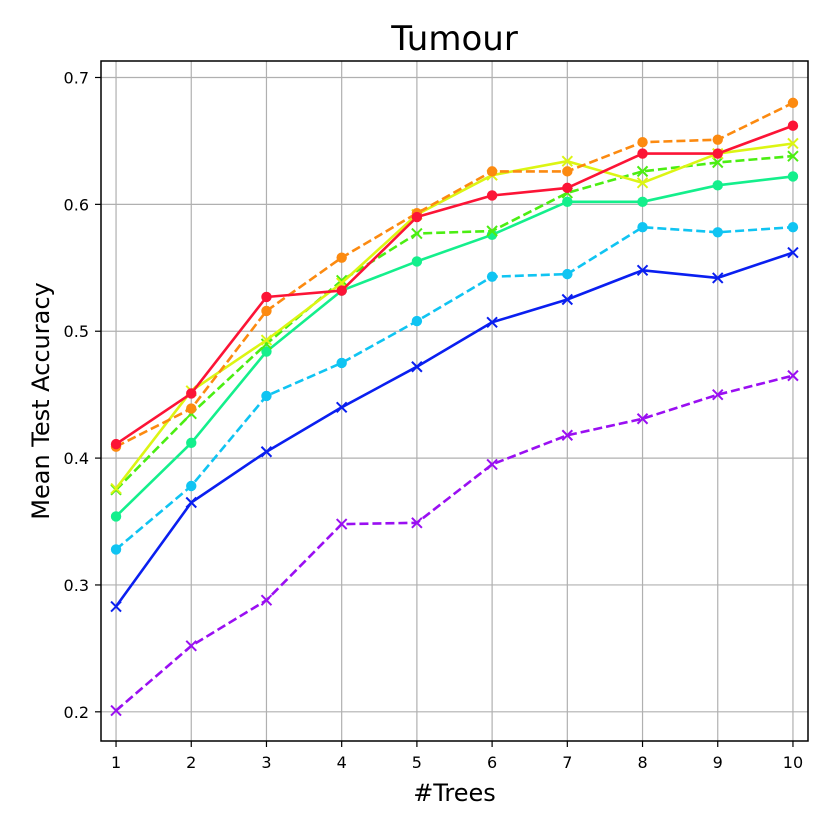 The height and width of the screenshot is (830, 830). What do you see at coordinates (76, 585) in the screenshot?
I see `y-tick-label: 0.3` at bounding box center [76, 585].